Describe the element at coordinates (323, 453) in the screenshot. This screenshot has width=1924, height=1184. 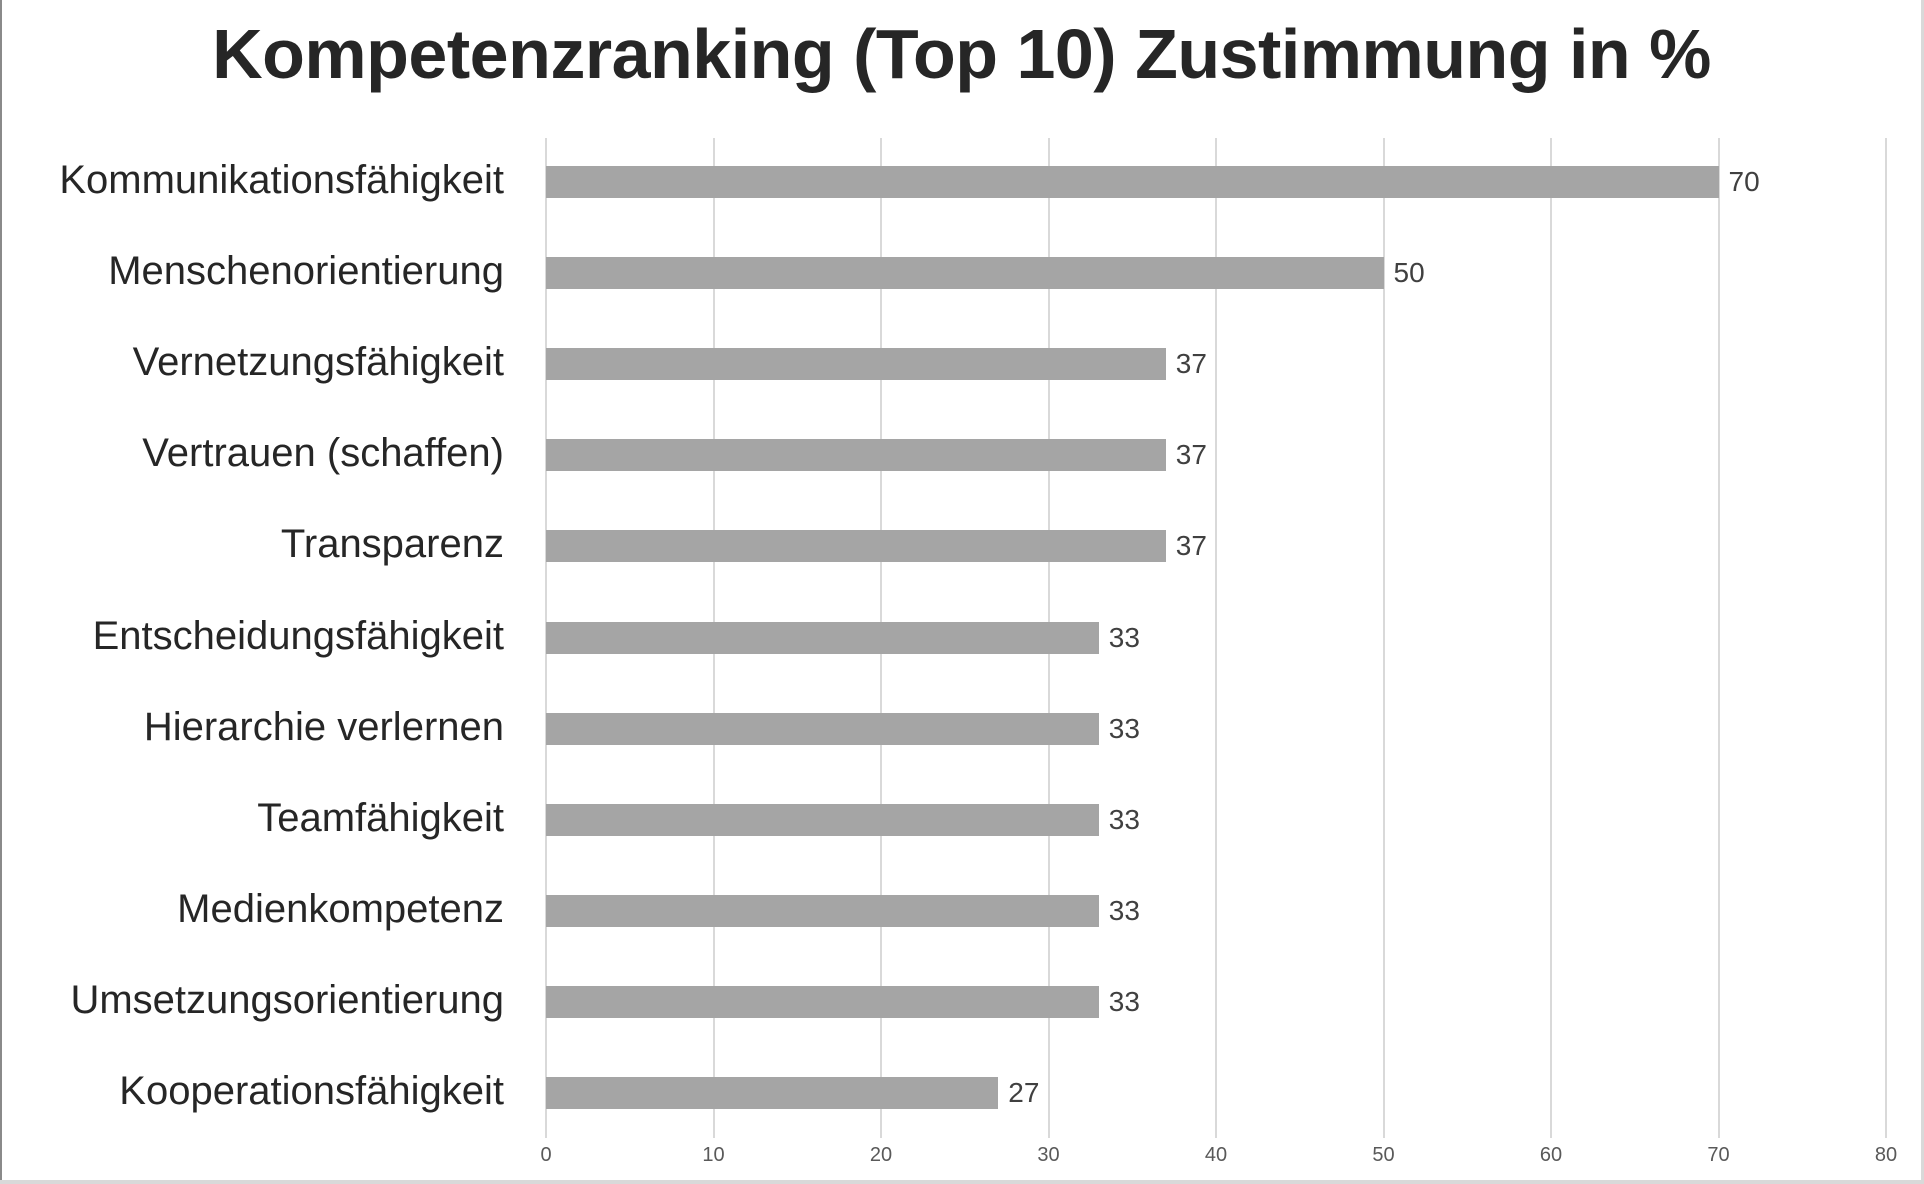
I see `category-label: Vertrauen (schaffen)` at that location.